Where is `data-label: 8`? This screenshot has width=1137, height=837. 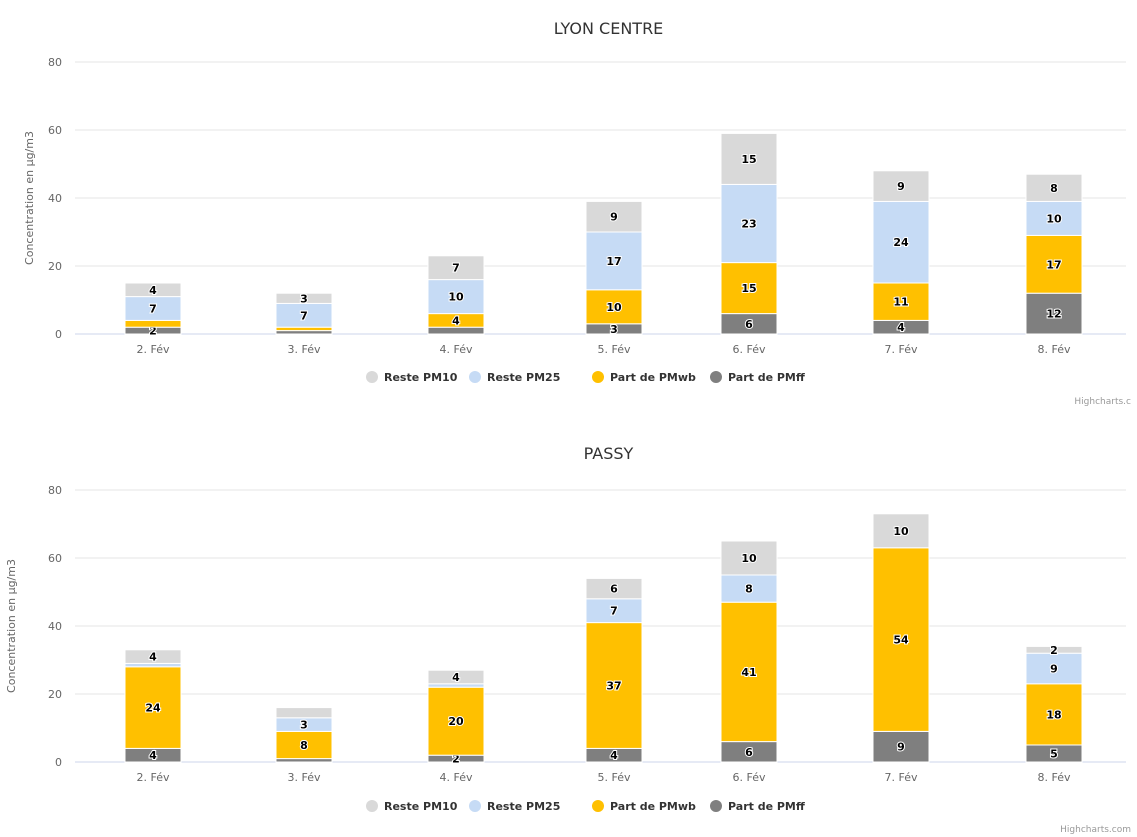 data-label: 8 is located at coordinates (749, 589).